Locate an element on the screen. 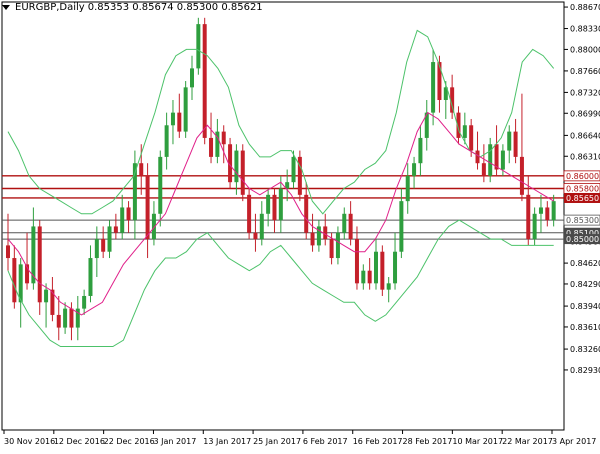 The height and width of the screenshot is (454, 600). date-tick-label: 22 Mar 2017 is located at coordinates (527, 441).